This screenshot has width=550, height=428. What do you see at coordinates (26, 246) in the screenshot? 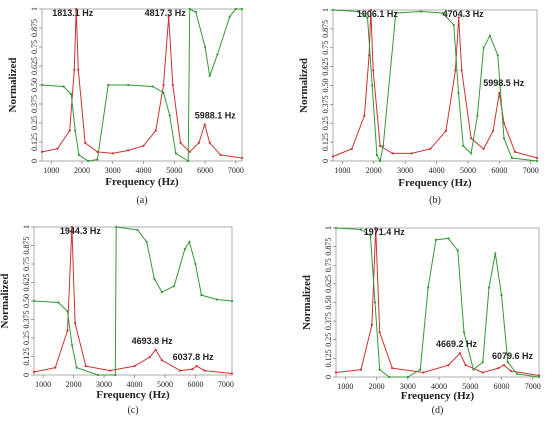
I see `y-tick-label: 0.875` at bounding box center [26, 246].